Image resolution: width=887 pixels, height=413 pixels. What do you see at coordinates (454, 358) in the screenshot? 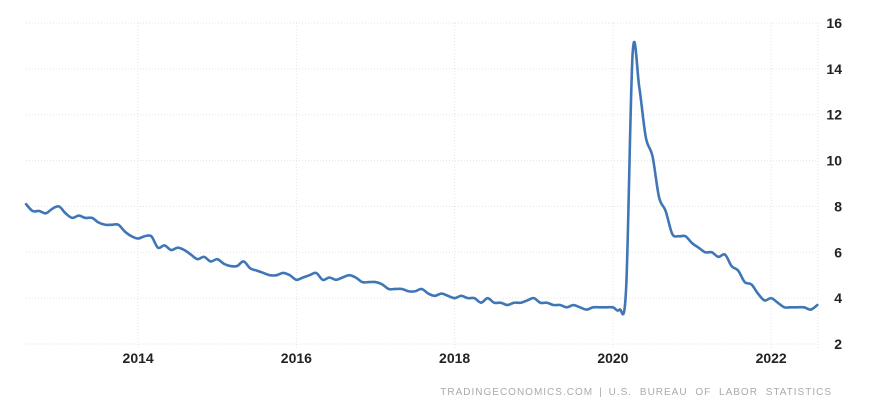
I see `x-axis-label: 2018` at bounding box center [454, 358].